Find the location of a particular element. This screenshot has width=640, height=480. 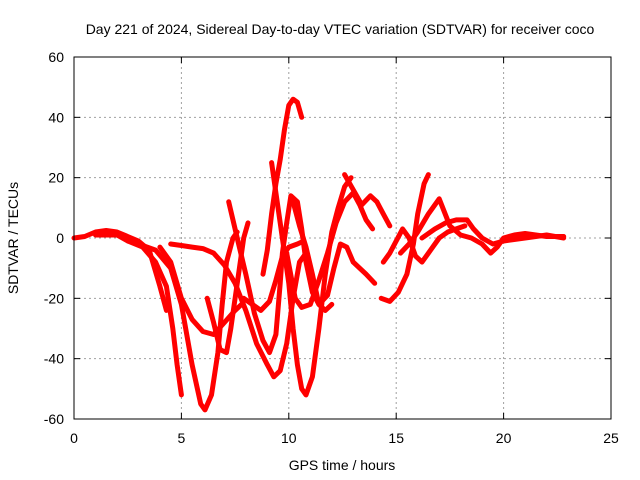

x-axis-label: GPS time / hours is located at coordinates (342, 465).